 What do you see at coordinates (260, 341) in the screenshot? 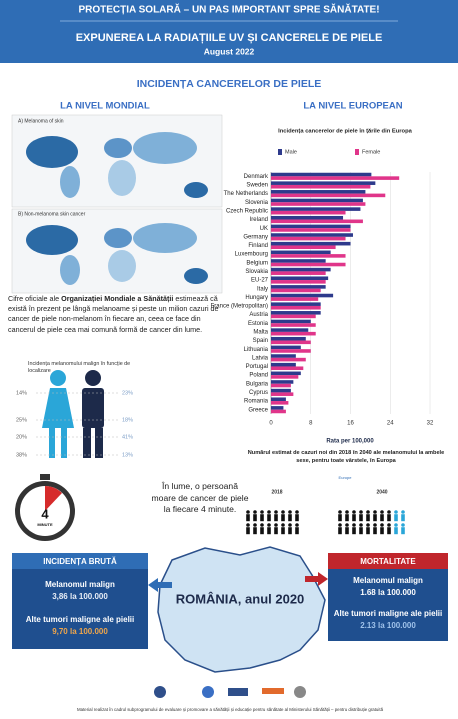
I see `y-tick-label: Spain` at bounding box center [260, 341].